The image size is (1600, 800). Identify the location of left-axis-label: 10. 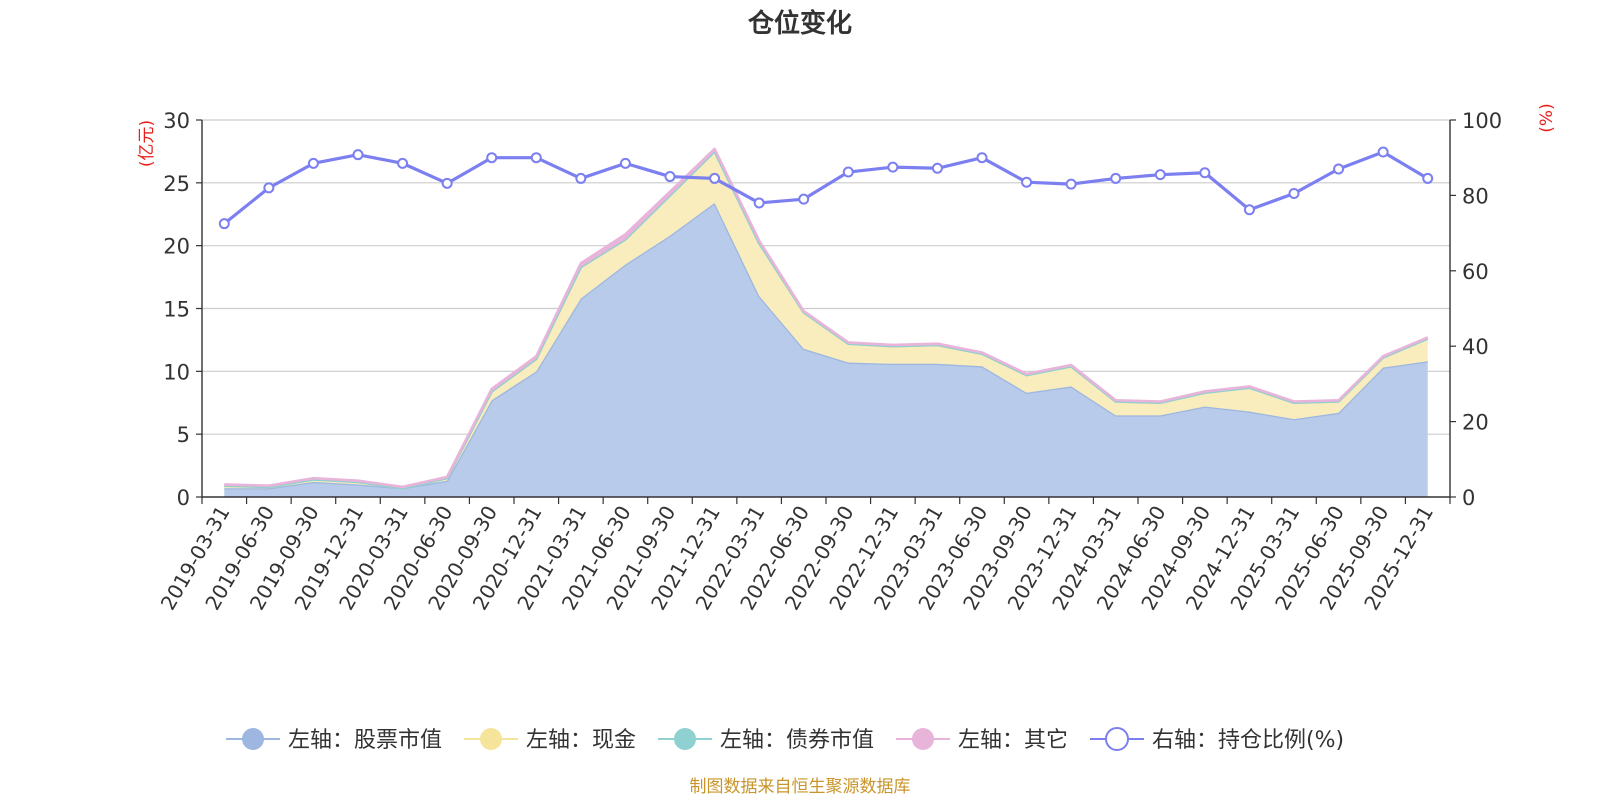
(176, 372).